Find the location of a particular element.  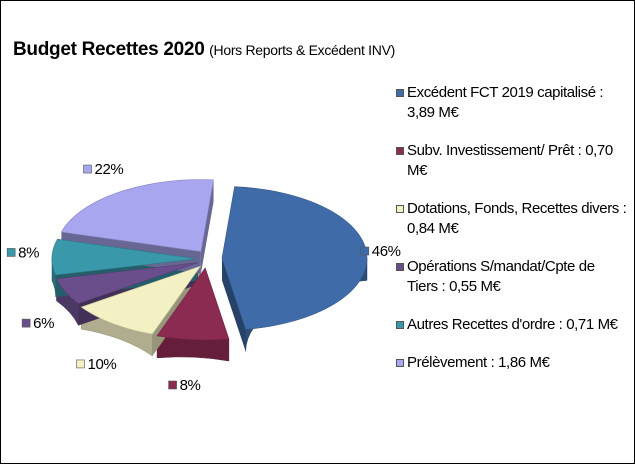

legend-label: Prélèvement : 1,86 M€ is located at coordinates (478, 362).